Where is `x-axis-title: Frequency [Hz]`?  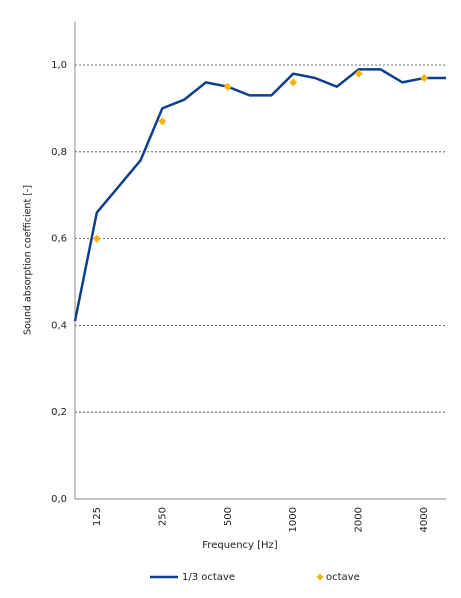
x-axis-title: Frequency [Hz] is located at coordinates (240, 545).